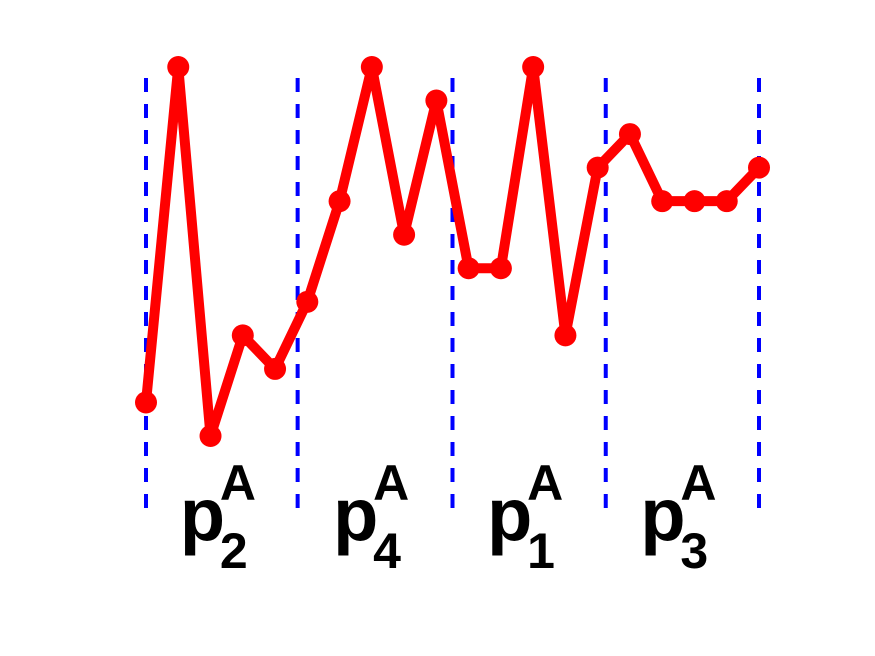 This screenshot has height=656, width=875. Describe the element at coordinates (387, 551) in the screenshot. I see `label-sub: 4` at that location.